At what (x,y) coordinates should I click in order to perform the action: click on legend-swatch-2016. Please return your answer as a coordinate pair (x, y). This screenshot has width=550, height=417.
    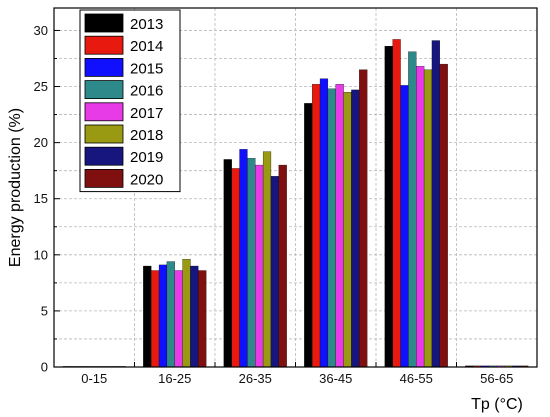
    Looking at the image, I should click on (104, 89).